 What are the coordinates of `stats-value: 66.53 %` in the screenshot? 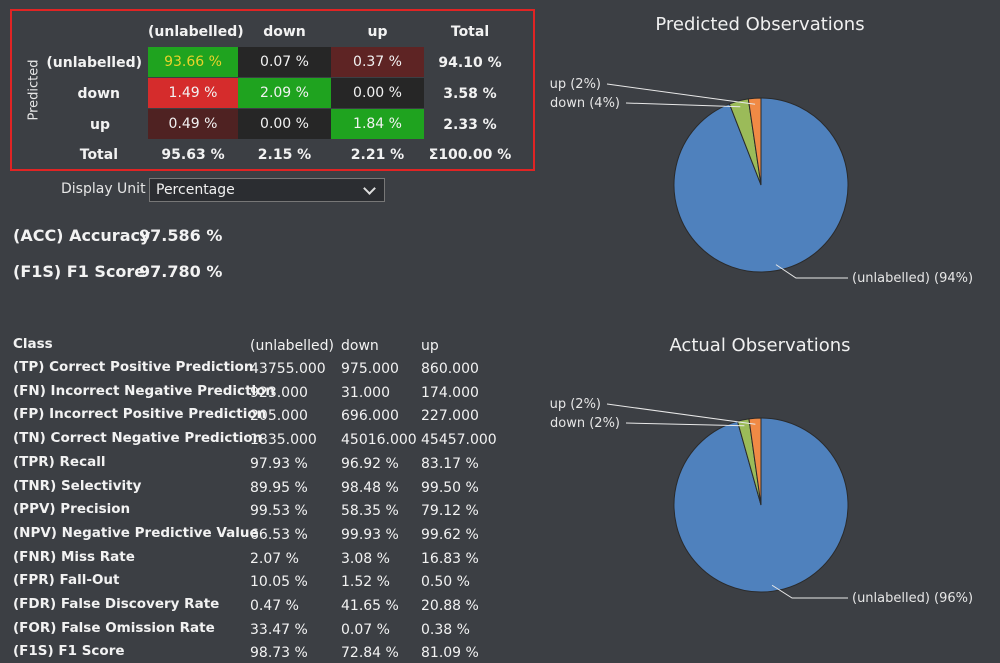 It's located at (279, 534).